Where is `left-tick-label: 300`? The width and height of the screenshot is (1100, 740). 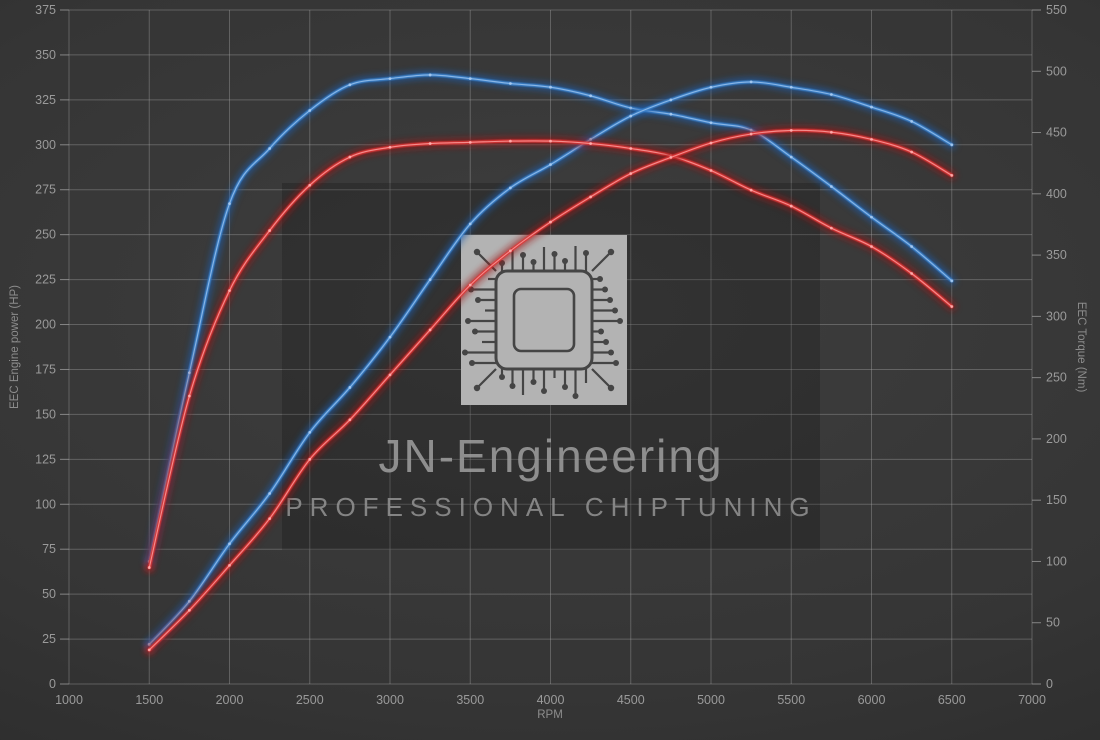
left-tick-label: 300 is located at coordinates (45, 145).